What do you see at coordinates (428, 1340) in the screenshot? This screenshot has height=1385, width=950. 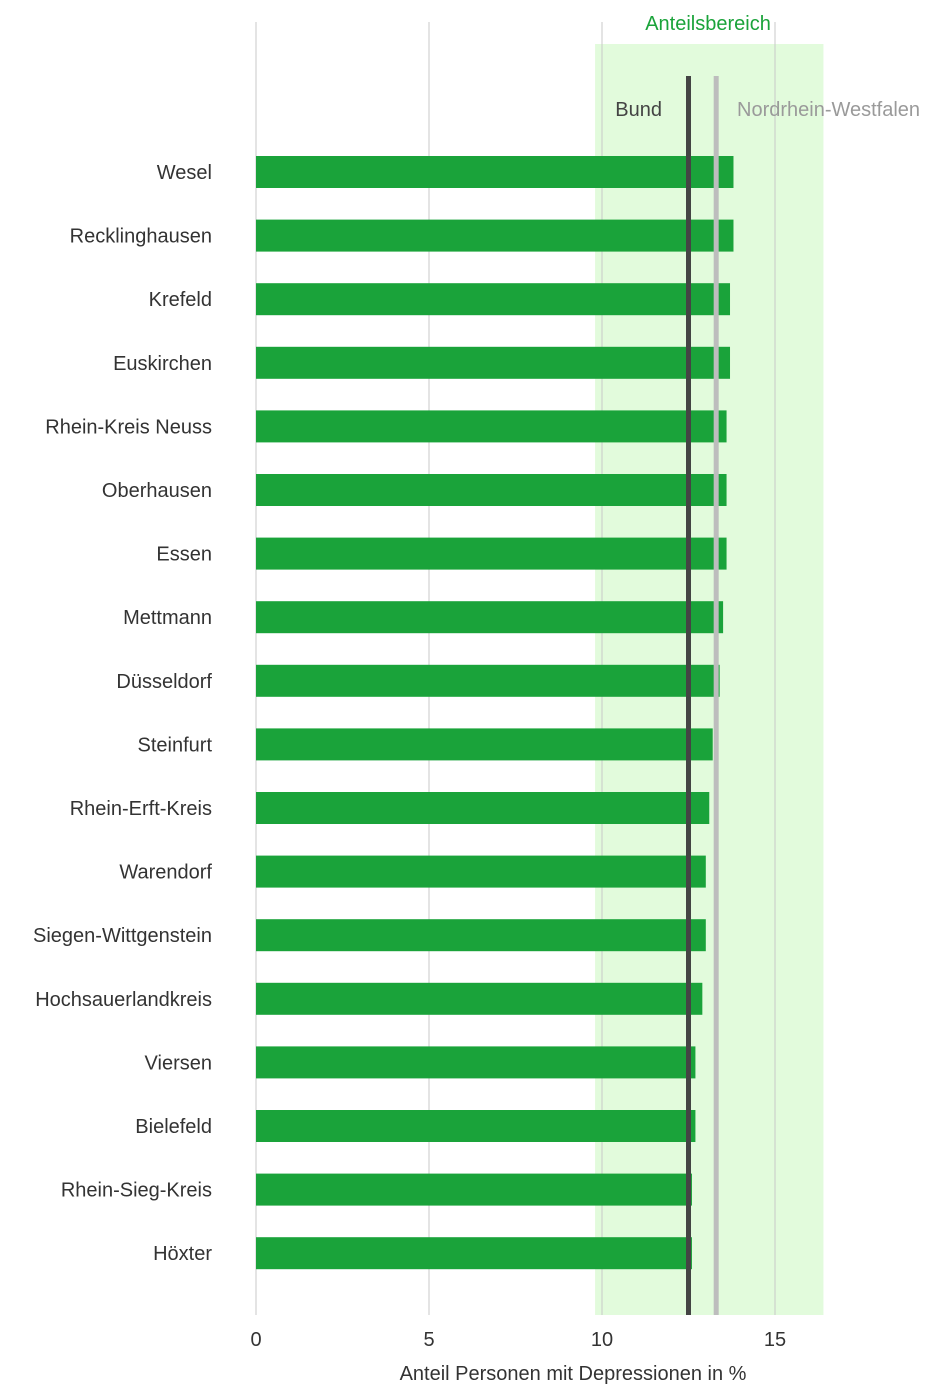 I see `x-tick-label: 5` at bounding box center [428, 1340].